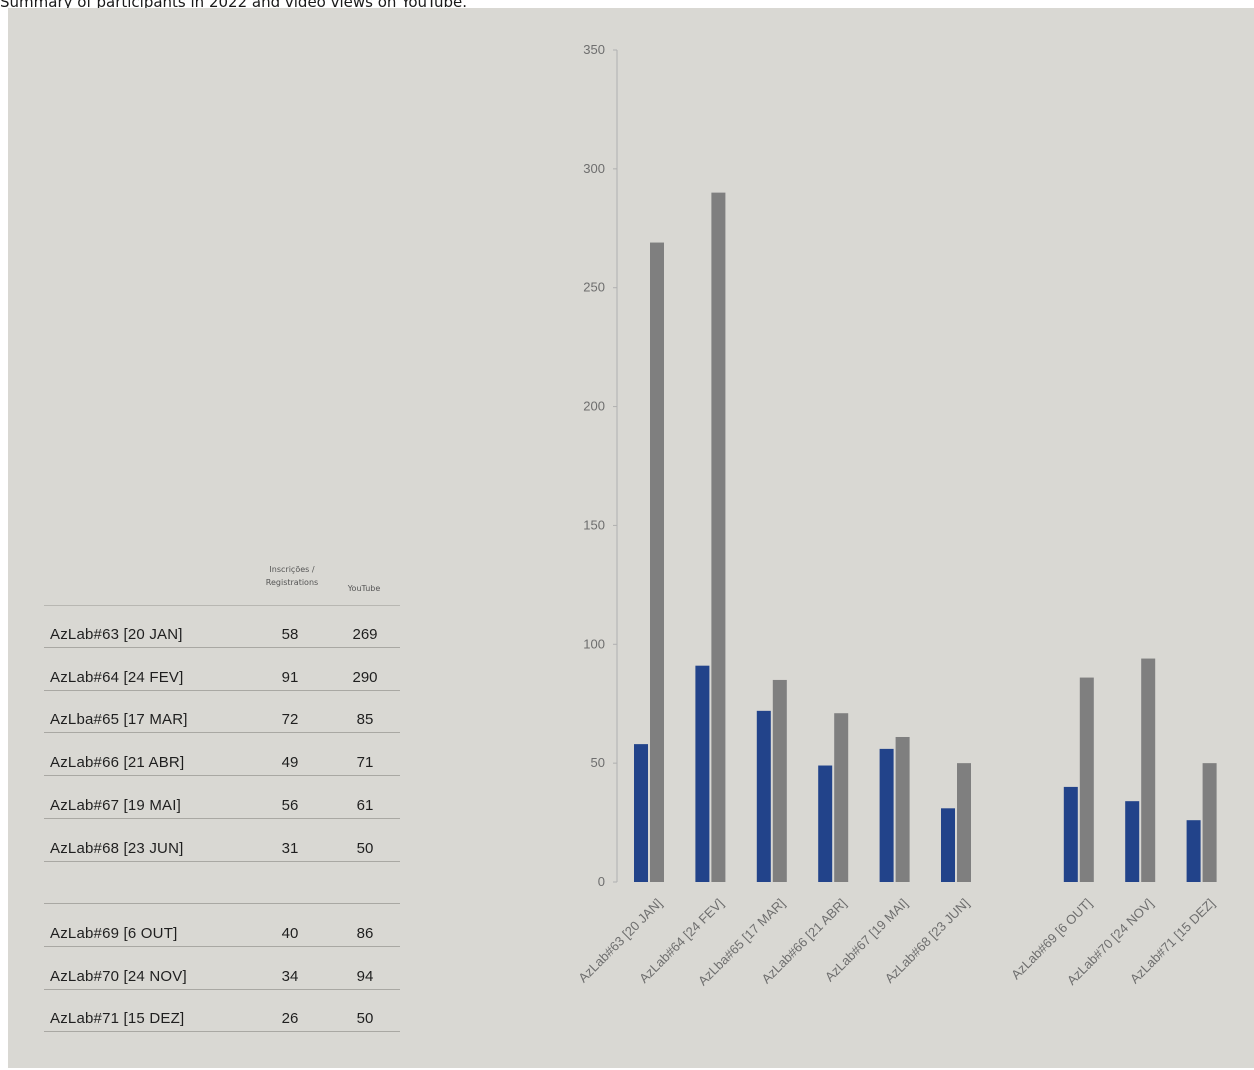  What do you see at coordinates (290, 848) in the screenshot?
I see `row-registrations: 31` at bounding box center [290, 848].